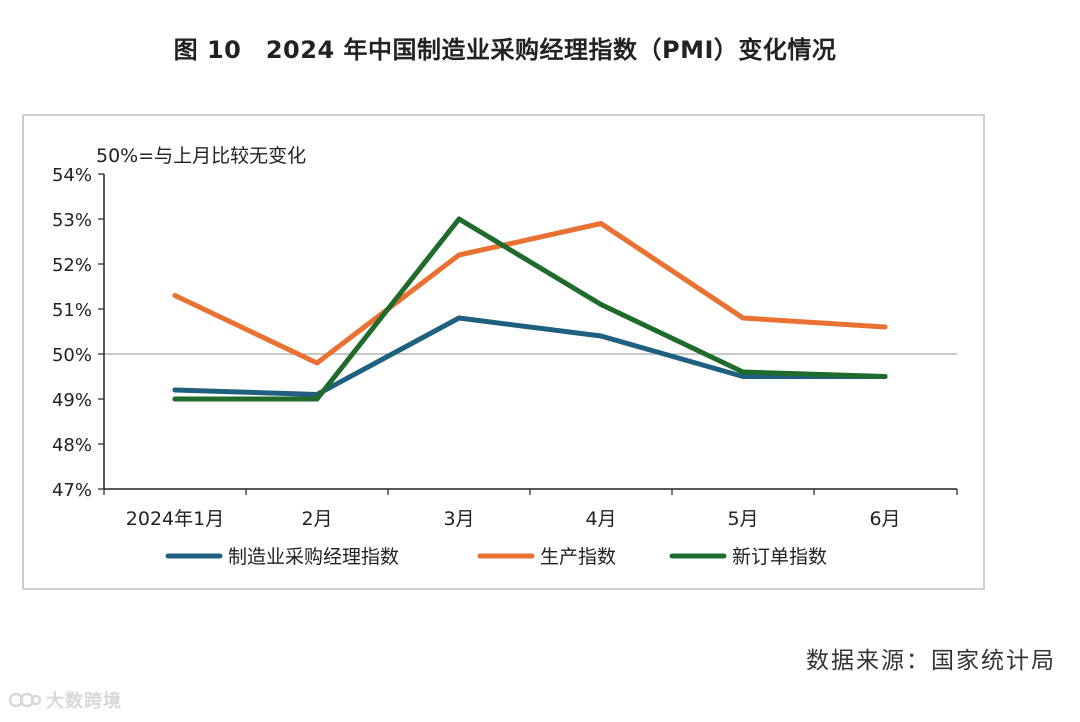 The image size is (1080, 722). I want to click on y-tick-label: 54%, so click(72, 175).